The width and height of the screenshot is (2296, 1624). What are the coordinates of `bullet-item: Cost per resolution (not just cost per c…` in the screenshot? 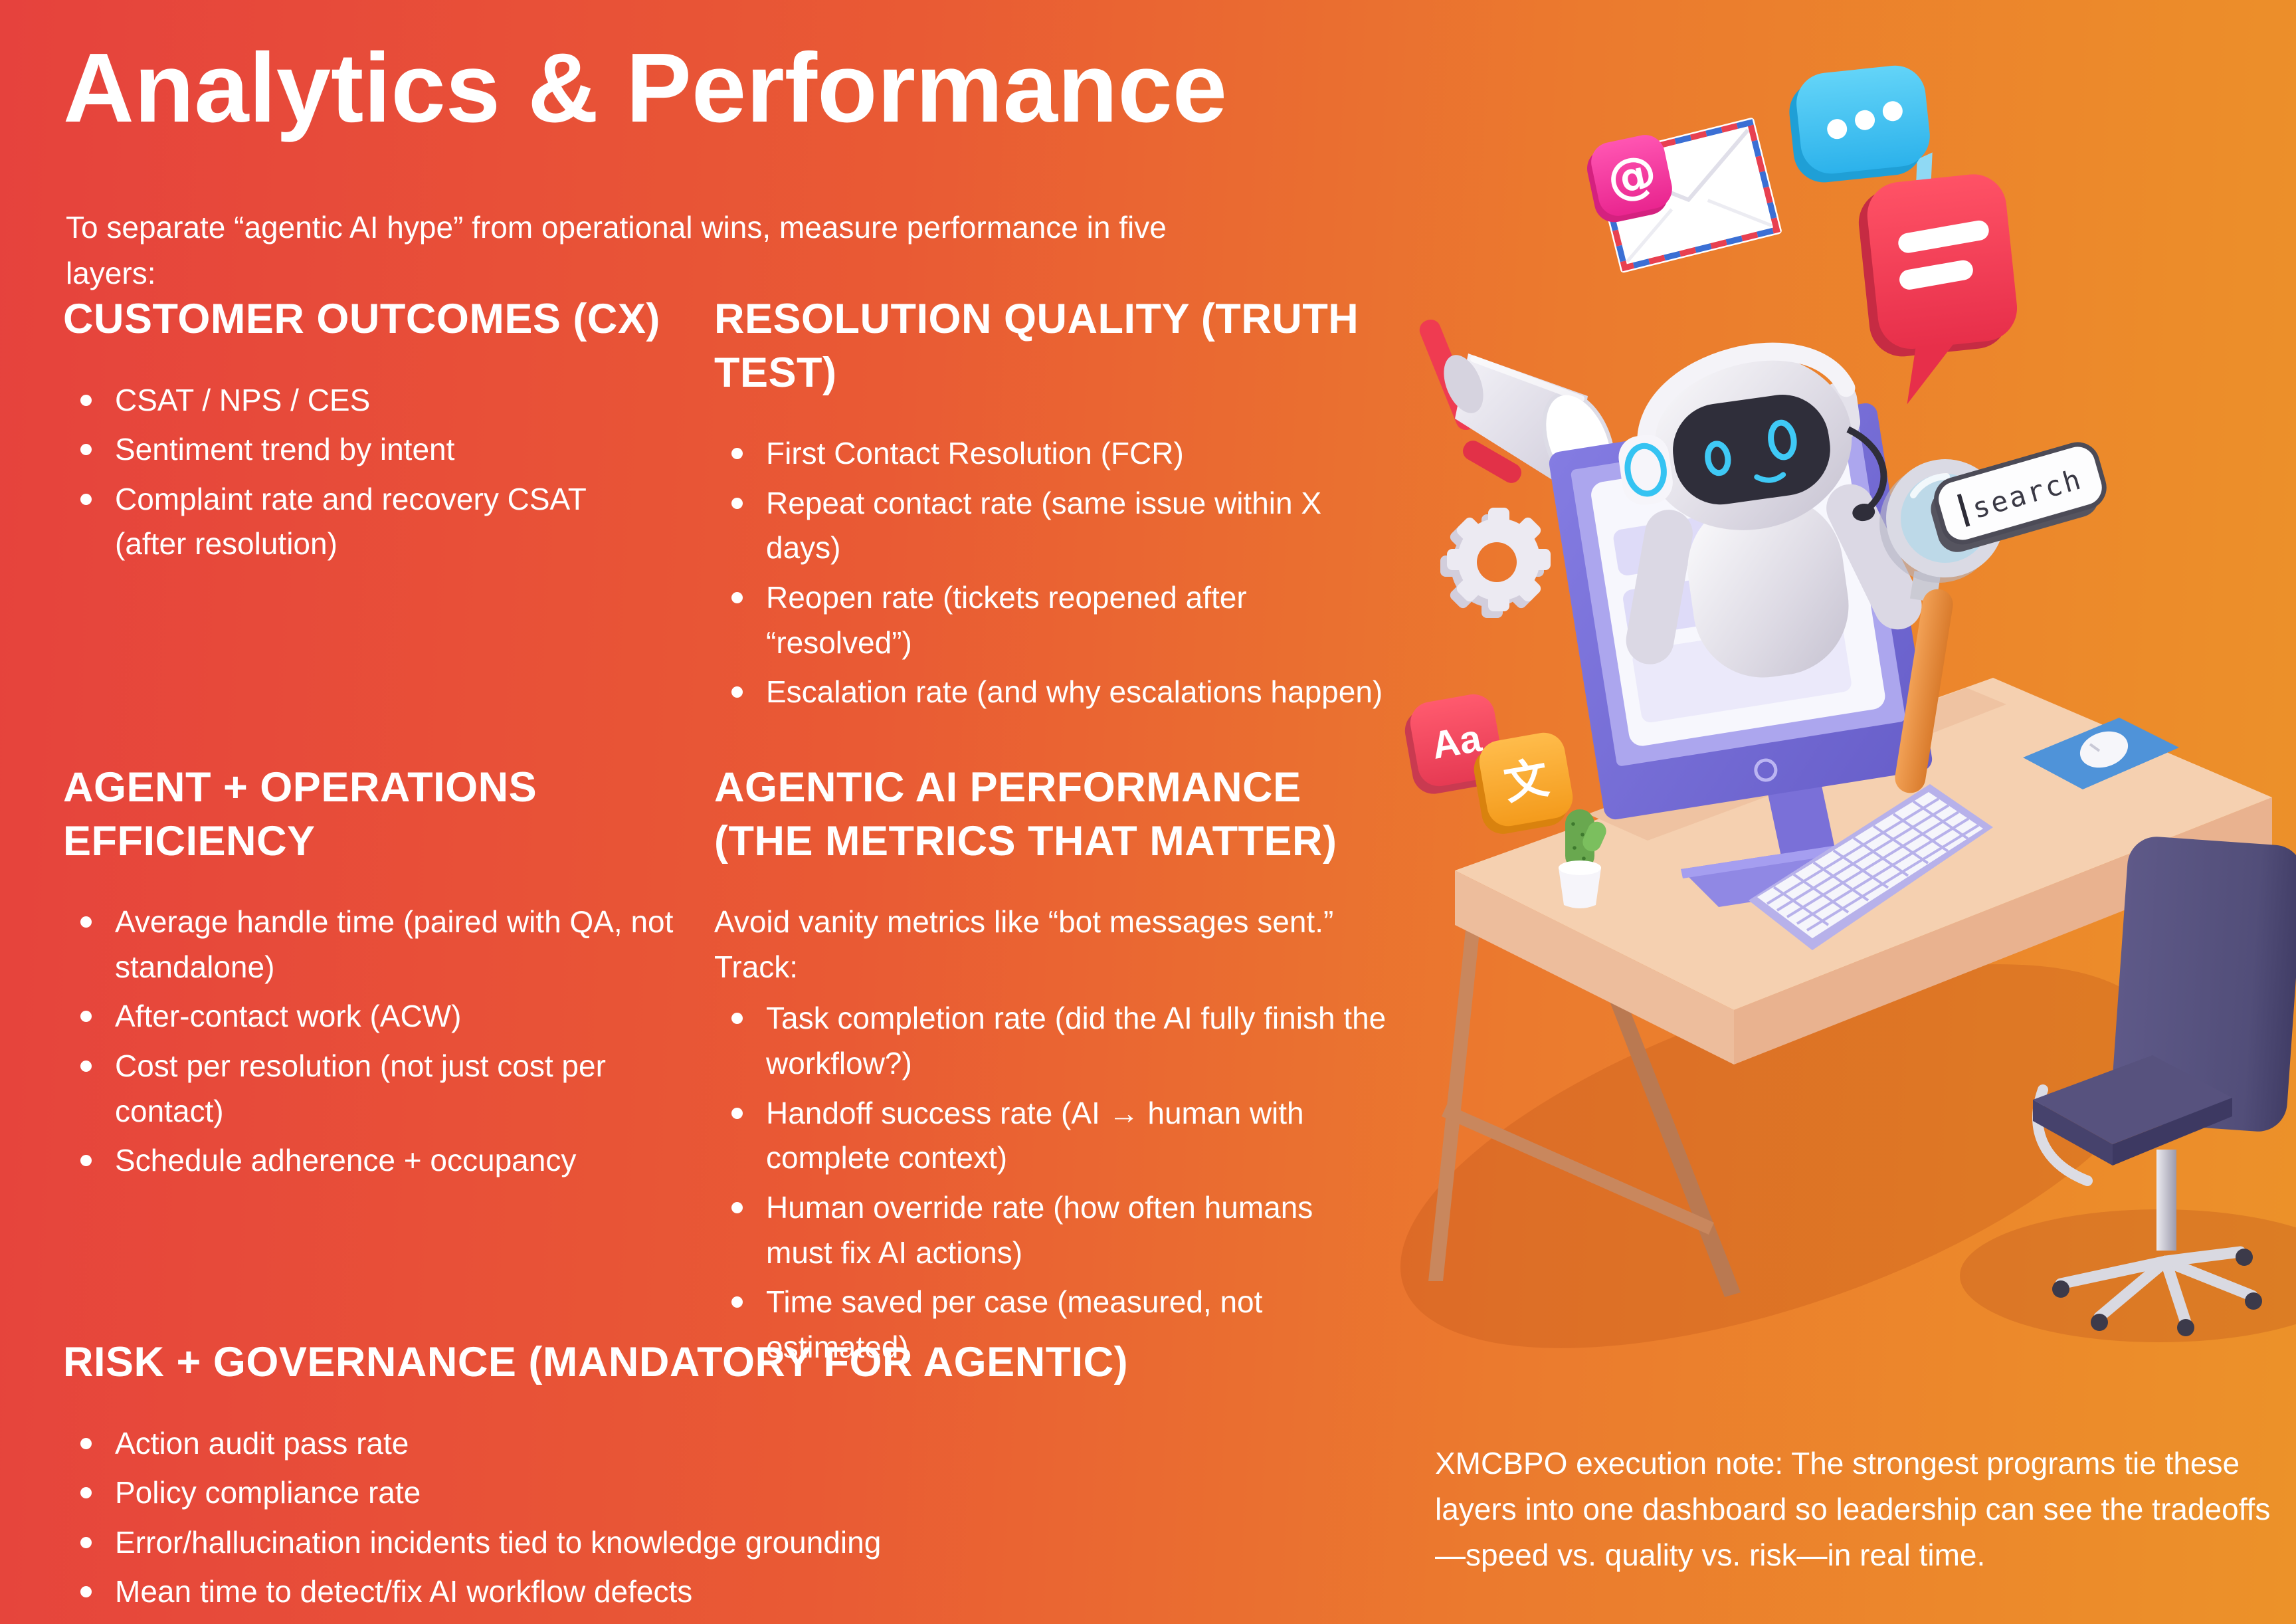 It's located at (390, 1089).